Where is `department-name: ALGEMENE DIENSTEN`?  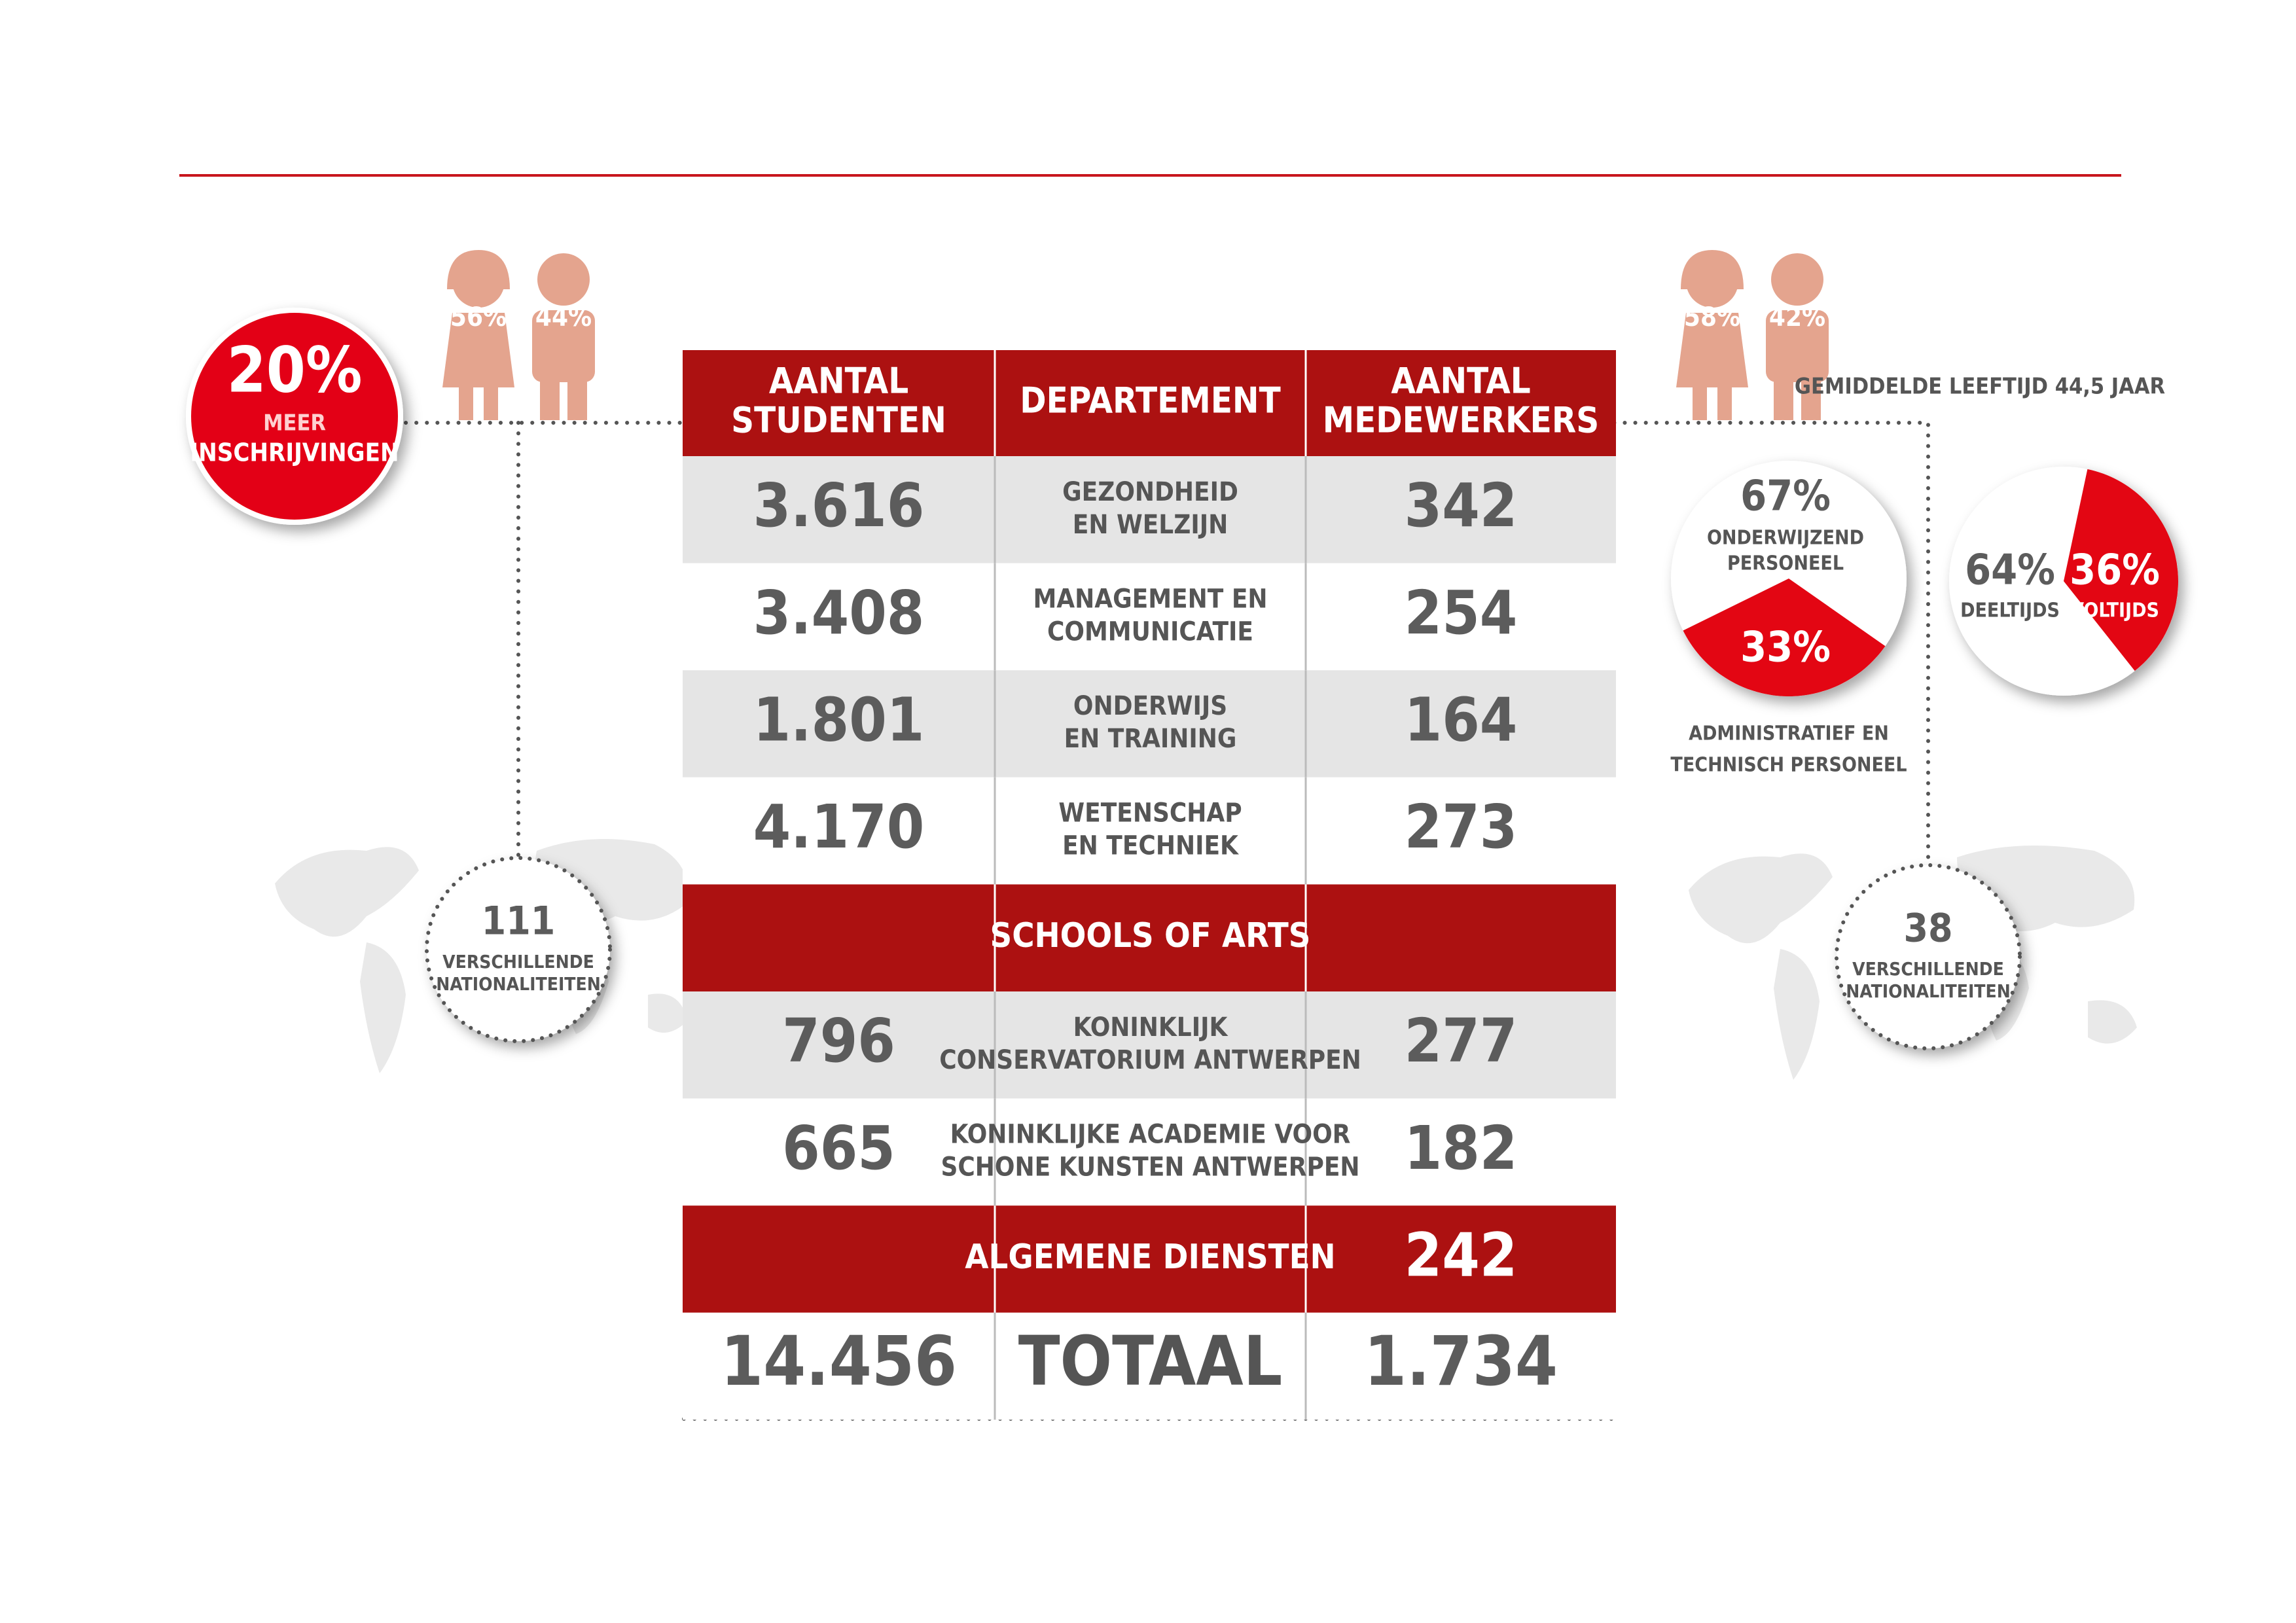 department-name: ALGEMENE DIENSTEN is located at coordinates (1150, 1257).